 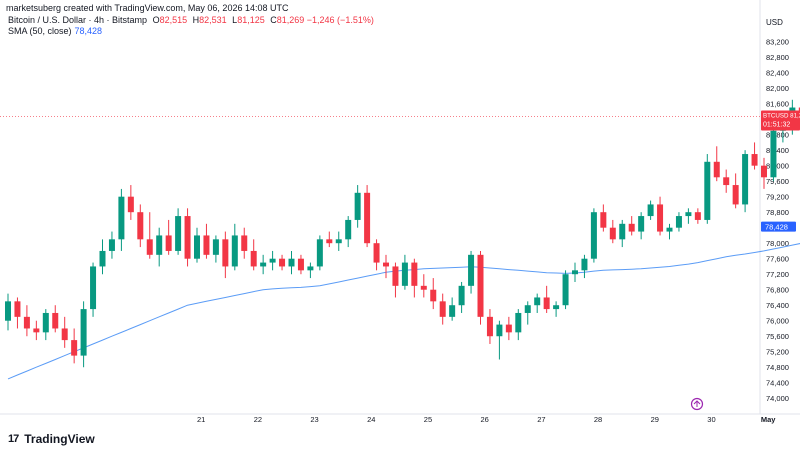 What do you see at coordinates (777, 57) in the screenshot?
I see `price-tick-label: 82,800` at bounding box center [777, 57].